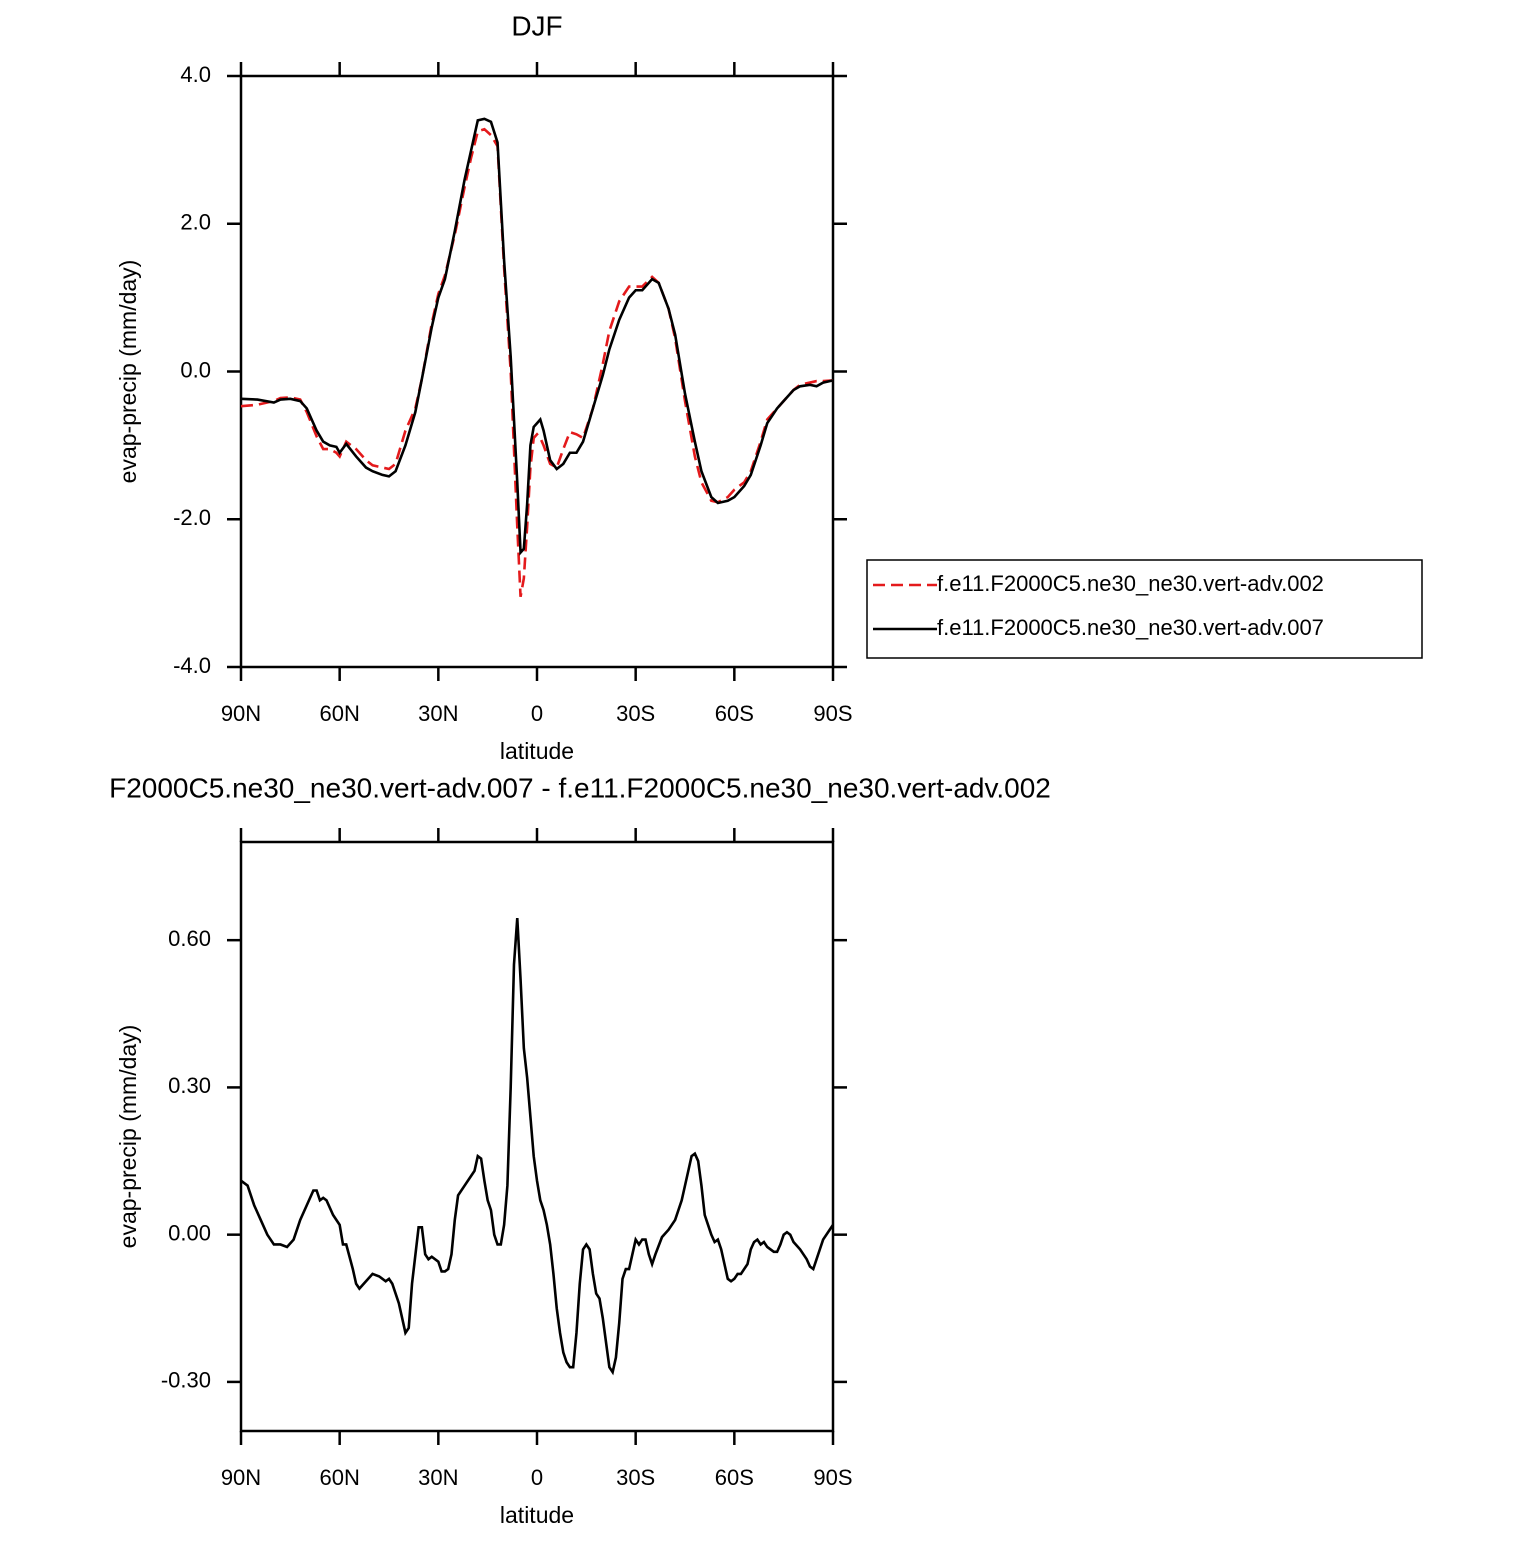 The width and height of the screenshot is (1530, 1546). I want to click on y-tick-label: 0.00, so click(189, 1232).